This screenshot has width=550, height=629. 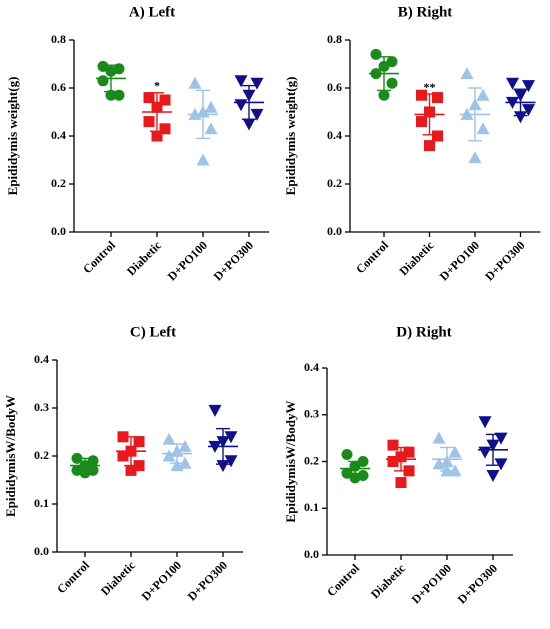 What do you see at coordinates (334, 87) in the screenshot?
I see `y-tick-label: 0.6` at bounding box center [334, 87].